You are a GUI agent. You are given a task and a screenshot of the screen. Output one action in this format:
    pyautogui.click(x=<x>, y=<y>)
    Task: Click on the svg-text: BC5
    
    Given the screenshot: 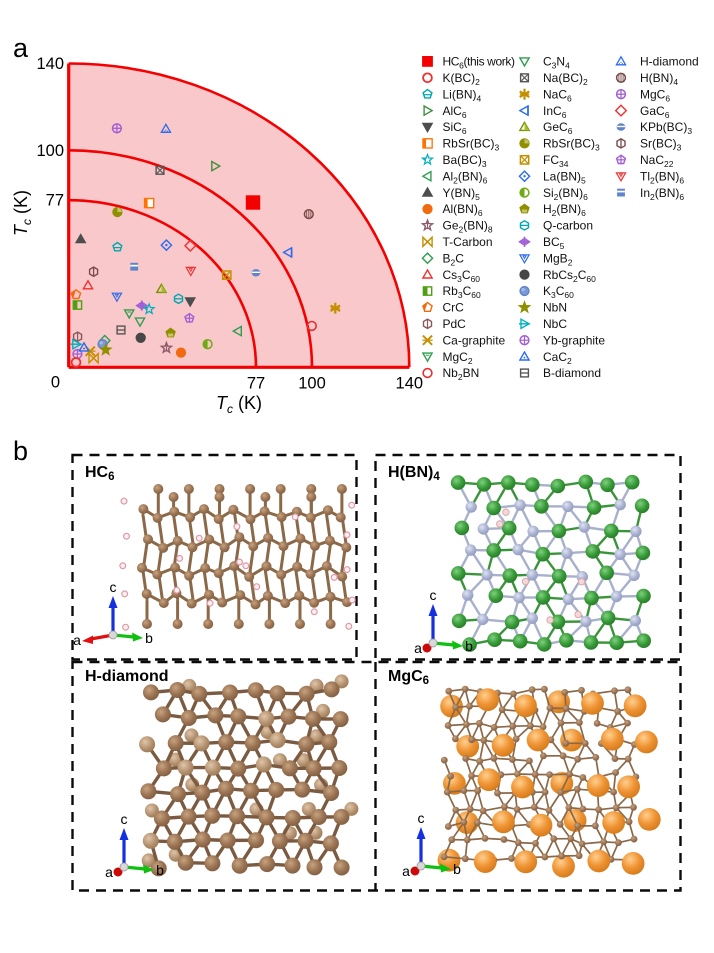 What is the action you would take?
    pyautogui.click(x=554, y=243)
    